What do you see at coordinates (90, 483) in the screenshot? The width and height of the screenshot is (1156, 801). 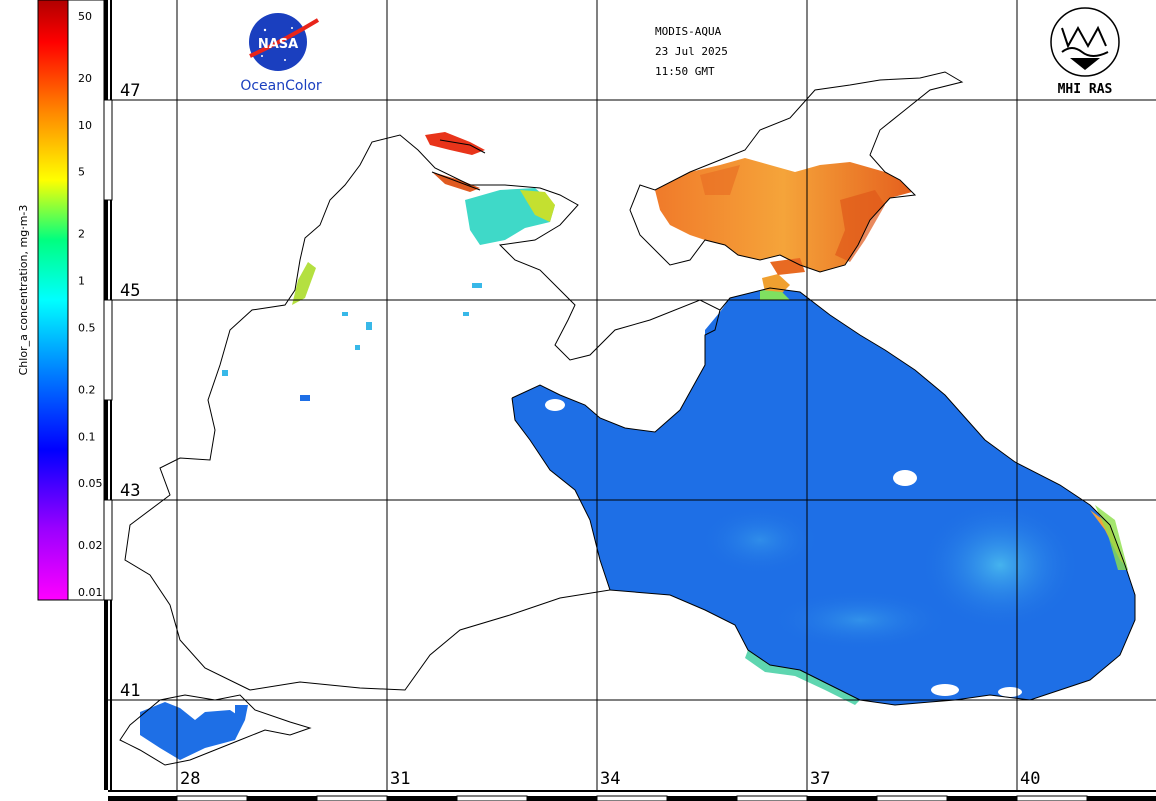 I see `colorbar-tick-label: 0.05` at bounding box center [90, 483].